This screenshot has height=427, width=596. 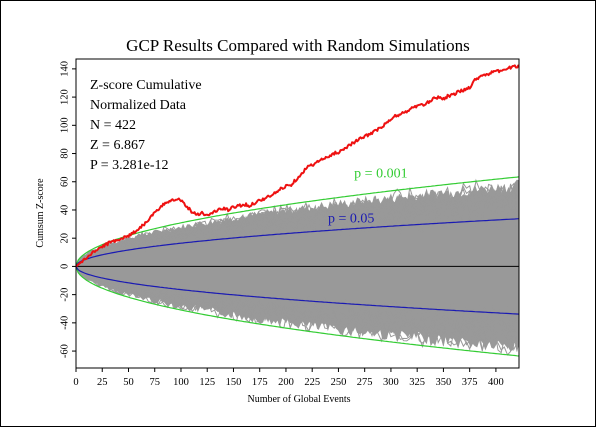 What do you see at coordinates (496, 382) in the screenshot?
I see `x-tick-label: 400` at bounding box center [496, 382].